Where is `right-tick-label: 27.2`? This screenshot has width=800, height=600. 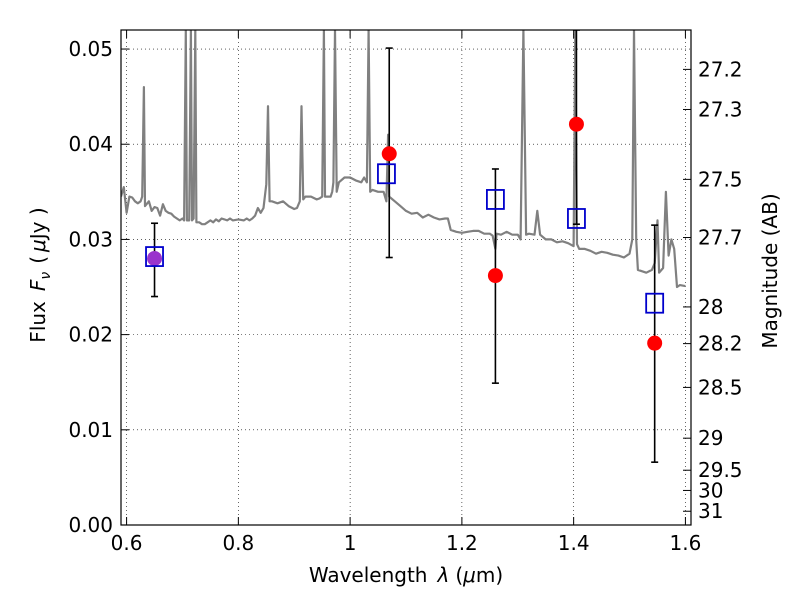 right-tick-label: 27.2 is located at coordinates (720, 69).